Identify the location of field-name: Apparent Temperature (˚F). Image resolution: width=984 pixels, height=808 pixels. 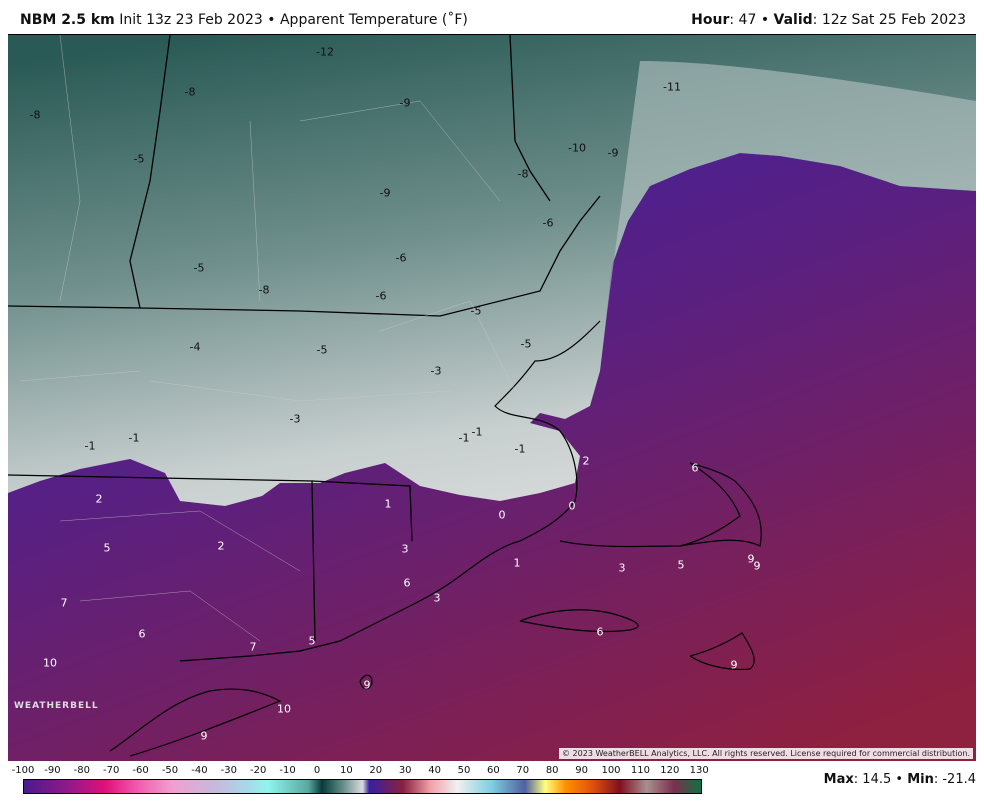
(373, 20).